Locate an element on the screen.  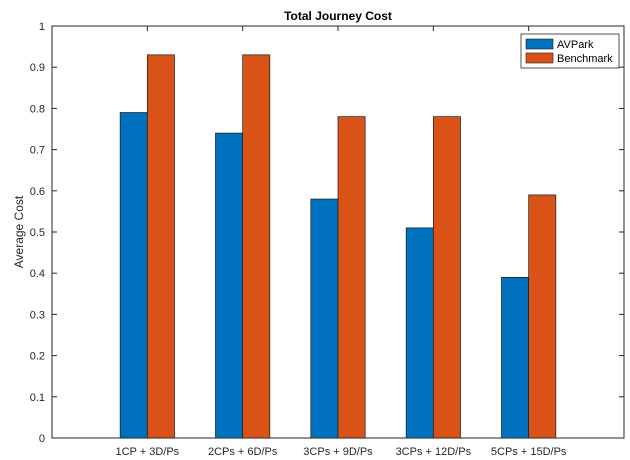
y-tick-label: 1 is located at coordinates (42, 27).